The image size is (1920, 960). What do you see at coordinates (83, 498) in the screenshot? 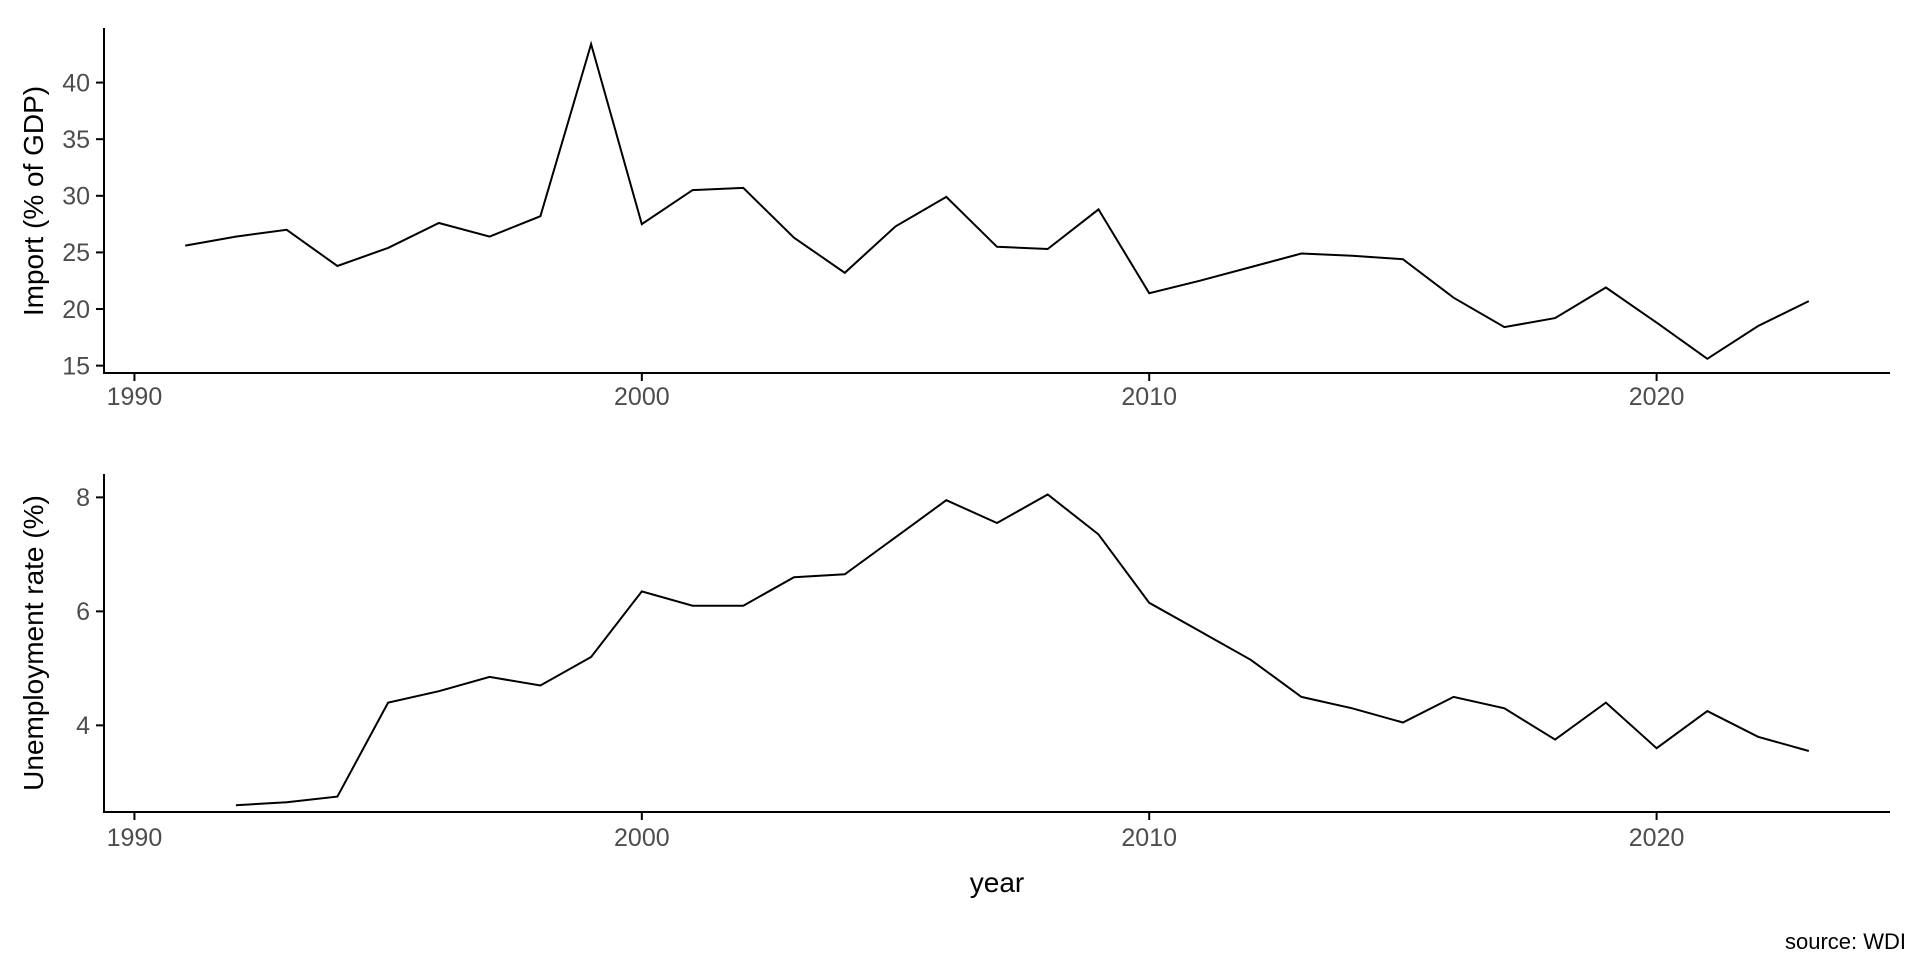
I see `y-tick-label: 8` at bounding box center [83, 498].